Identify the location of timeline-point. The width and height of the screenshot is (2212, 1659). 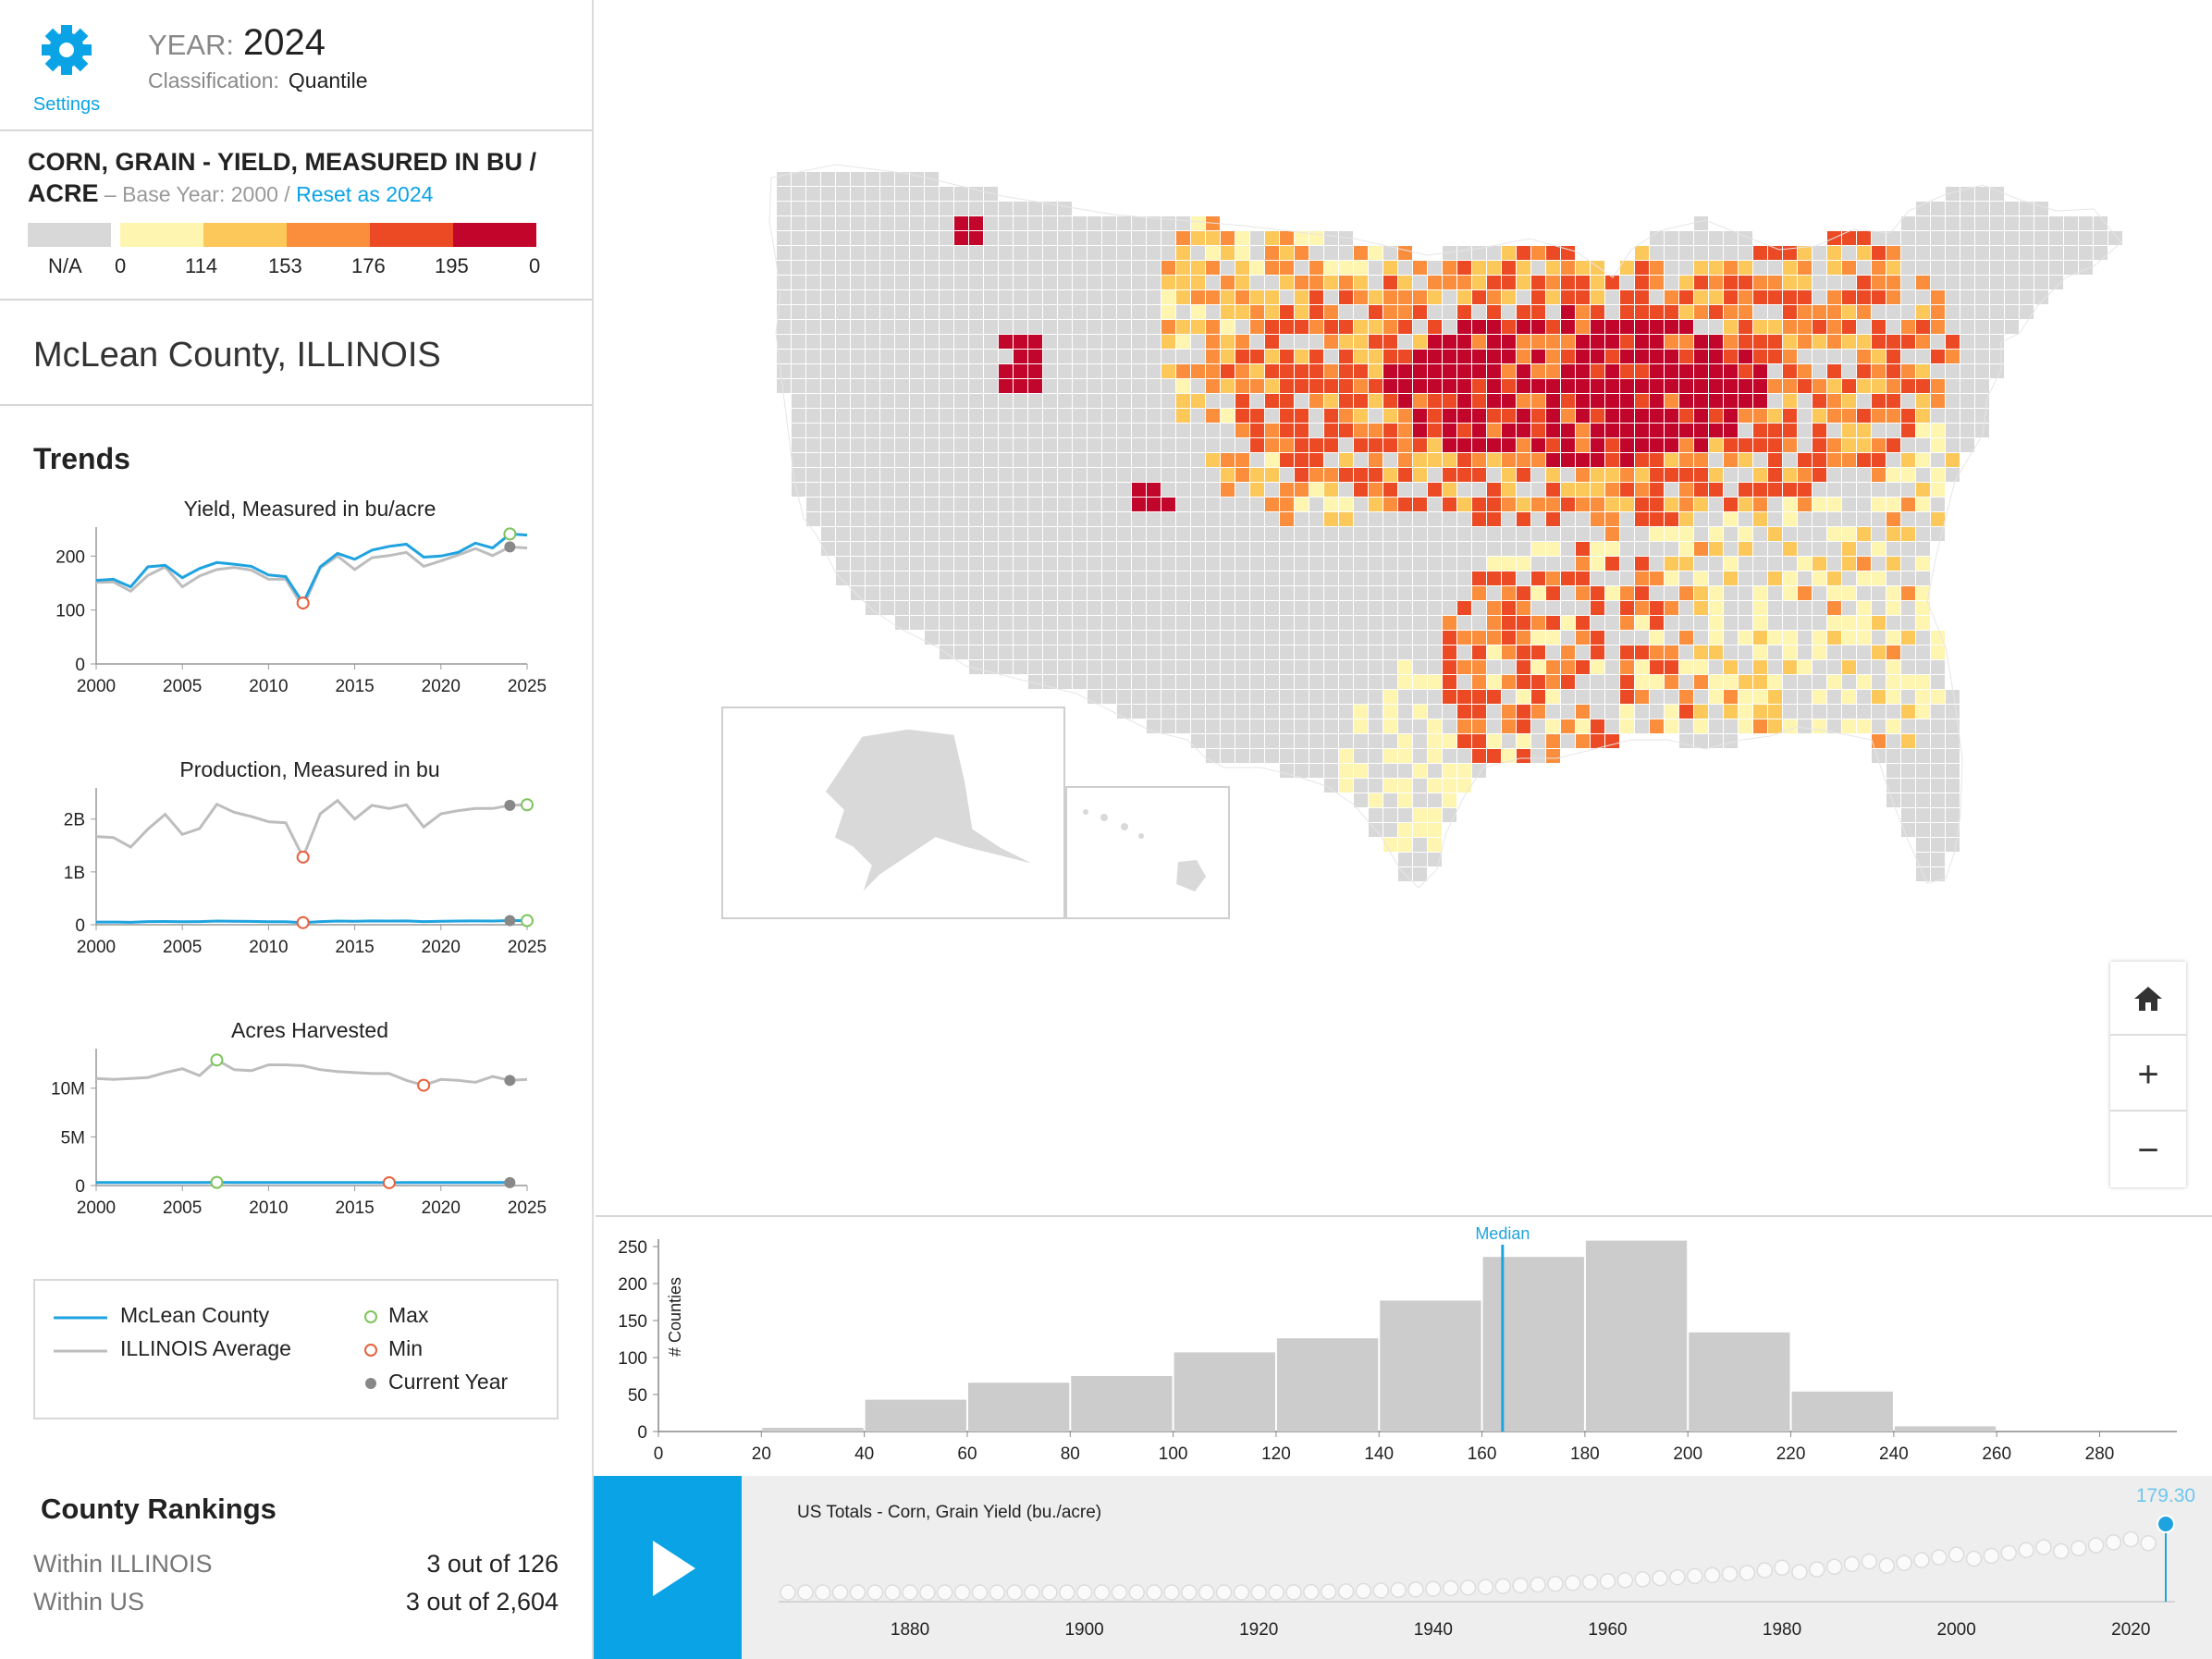
(1625, 1580).